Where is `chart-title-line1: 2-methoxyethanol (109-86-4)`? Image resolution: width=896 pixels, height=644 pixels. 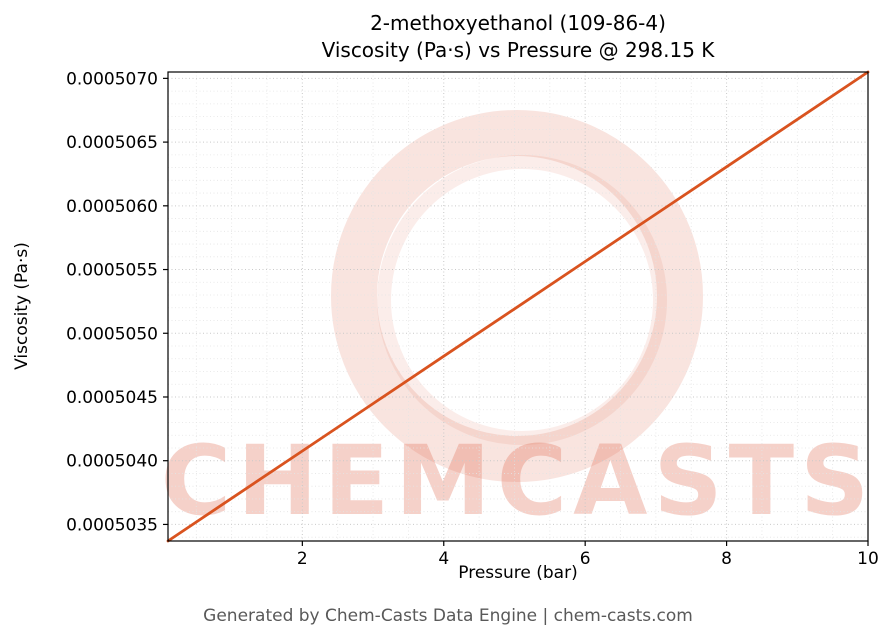 chart-title-line1: 2-methoxyethanol (109-86-4) is located at coordinates (518, 23).